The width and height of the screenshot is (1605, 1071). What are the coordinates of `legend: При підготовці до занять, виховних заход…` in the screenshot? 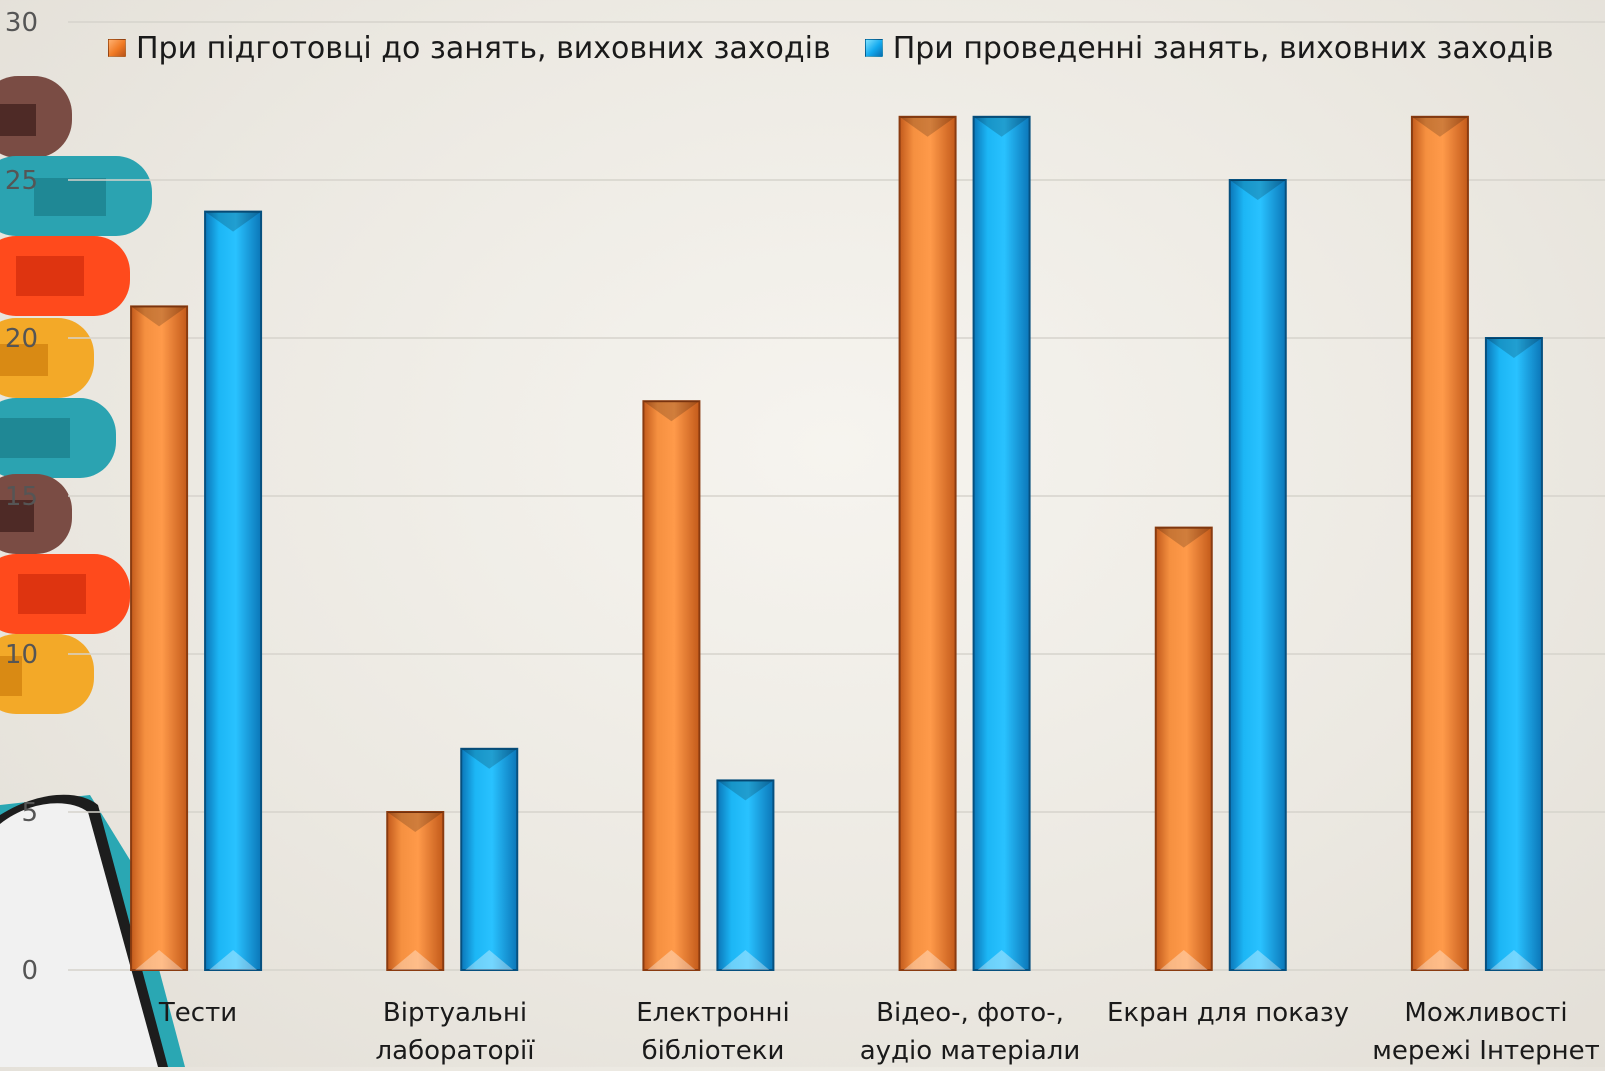 It's located at (848, 48).